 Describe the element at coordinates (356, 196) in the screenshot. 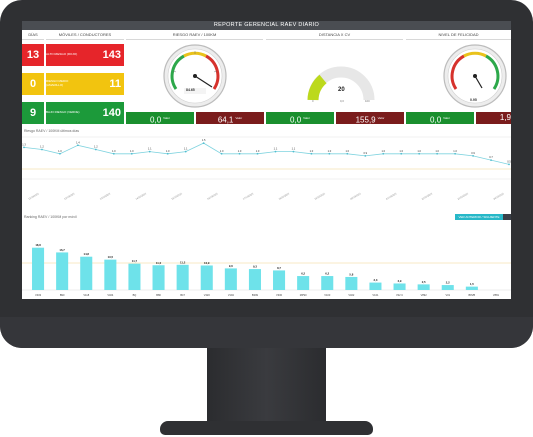

I see `line-x-tick: 20/10/2021` at that location.